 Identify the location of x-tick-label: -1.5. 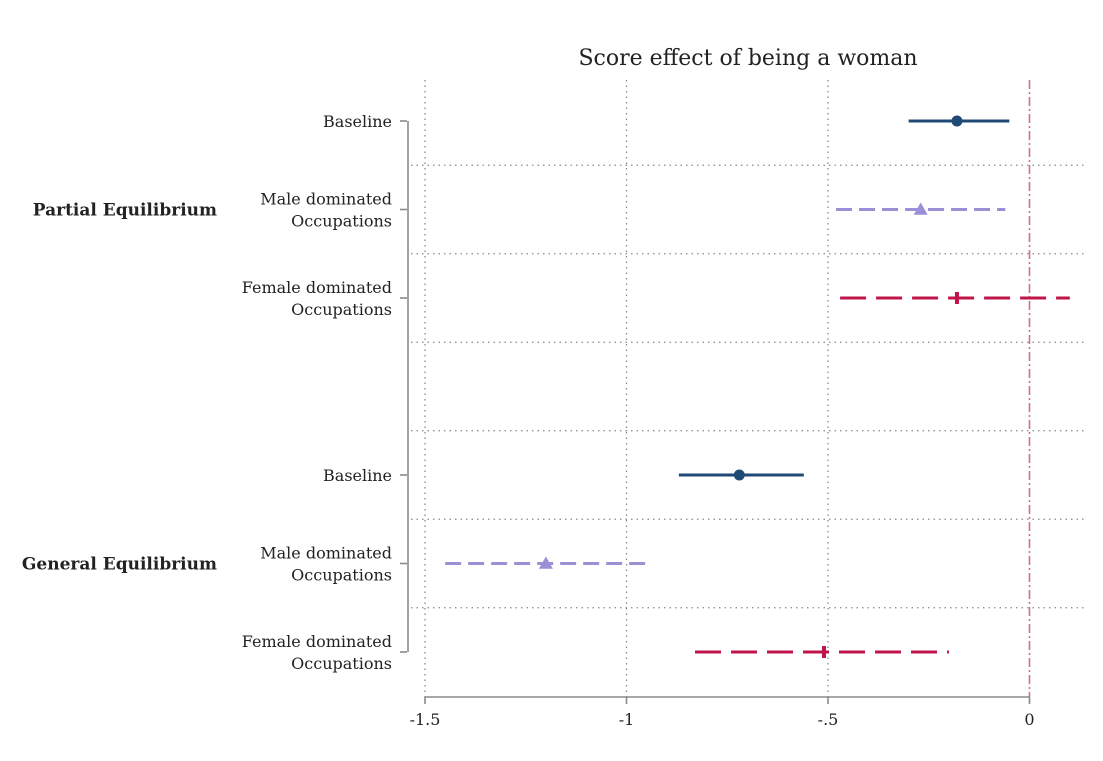
(425, 719).